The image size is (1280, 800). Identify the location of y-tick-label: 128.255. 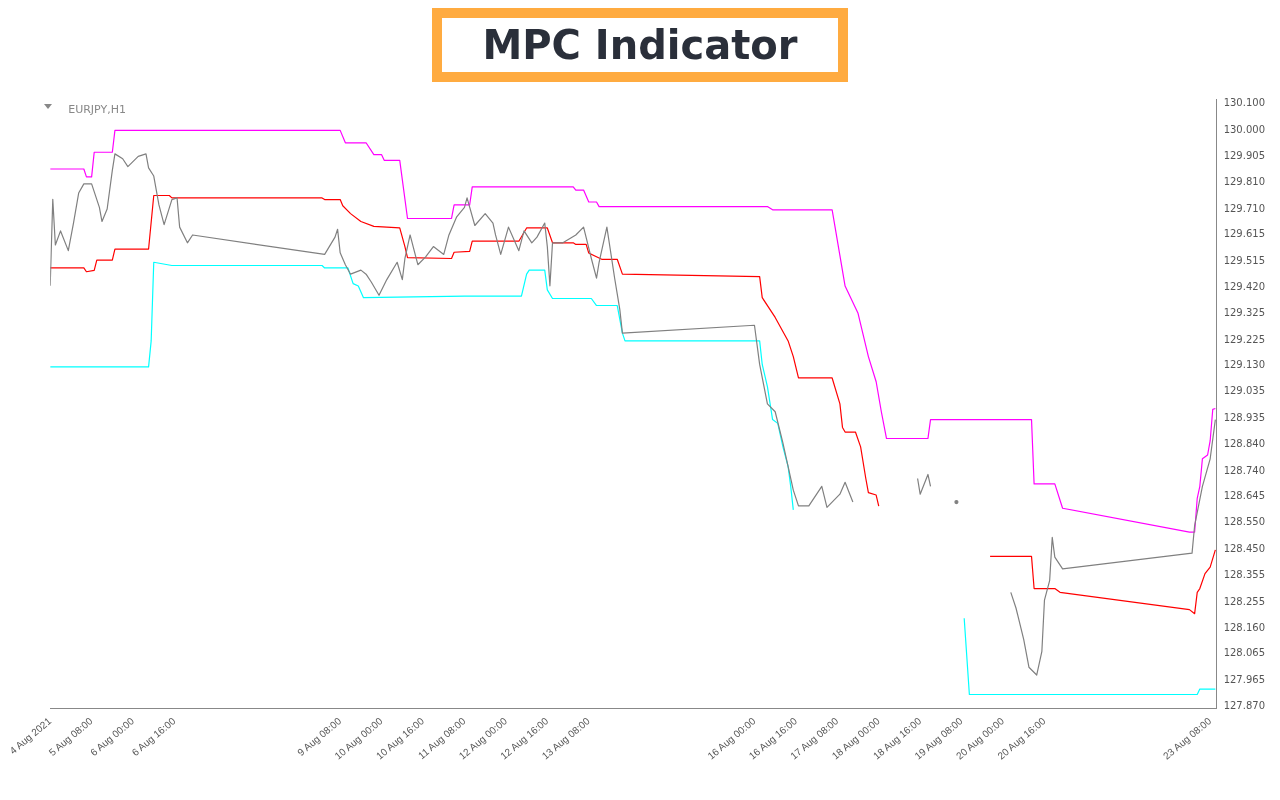
(1244, 601).